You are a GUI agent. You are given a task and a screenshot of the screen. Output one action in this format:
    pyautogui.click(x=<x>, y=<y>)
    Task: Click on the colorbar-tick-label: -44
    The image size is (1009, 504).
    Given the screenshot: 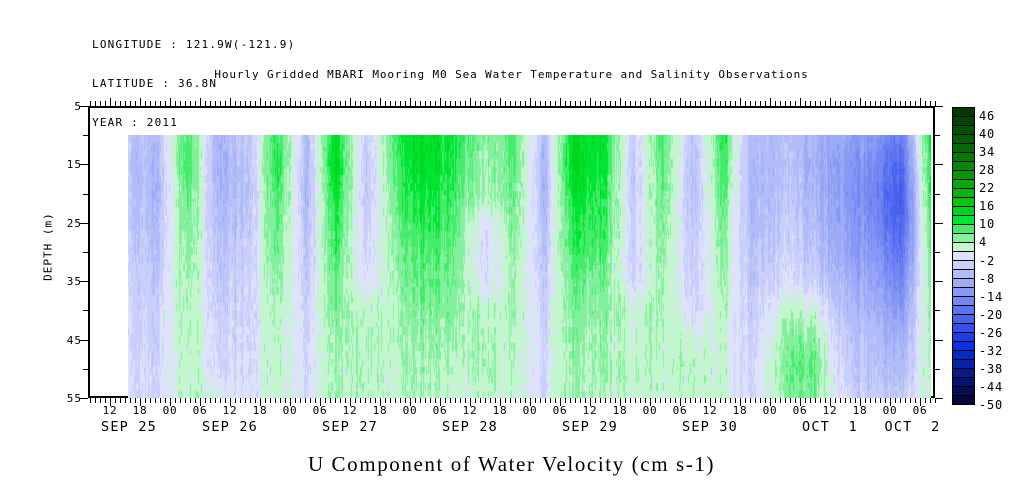 What is the action you would take?
    pyautogui.click(x=991, y=386)
    